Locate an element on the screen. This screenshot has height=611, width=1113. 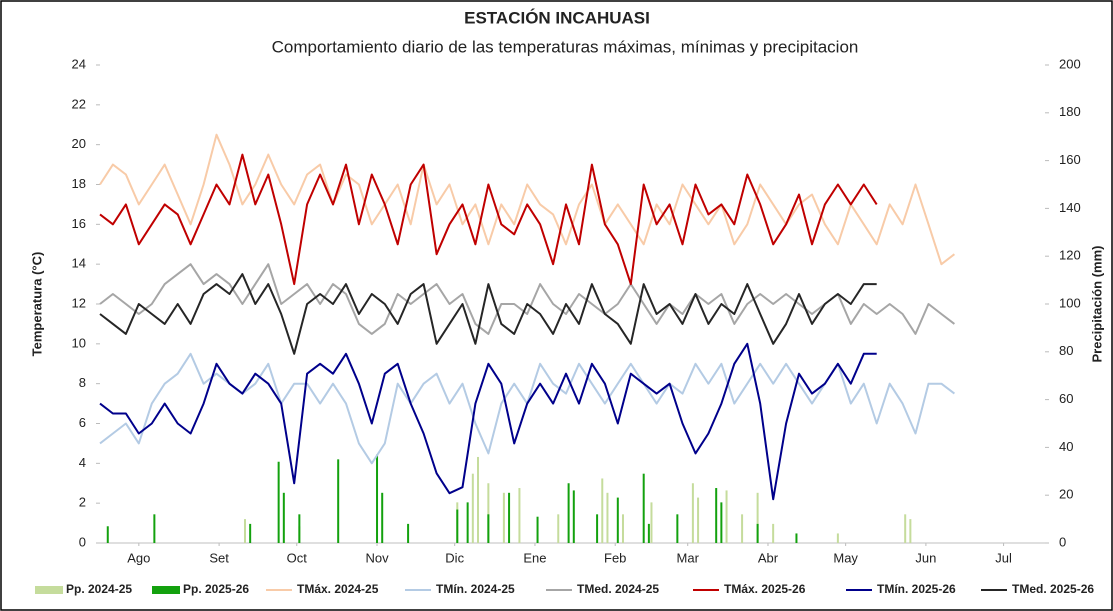
y2-tick-label: 200 is located at coordinates (1070, 63).